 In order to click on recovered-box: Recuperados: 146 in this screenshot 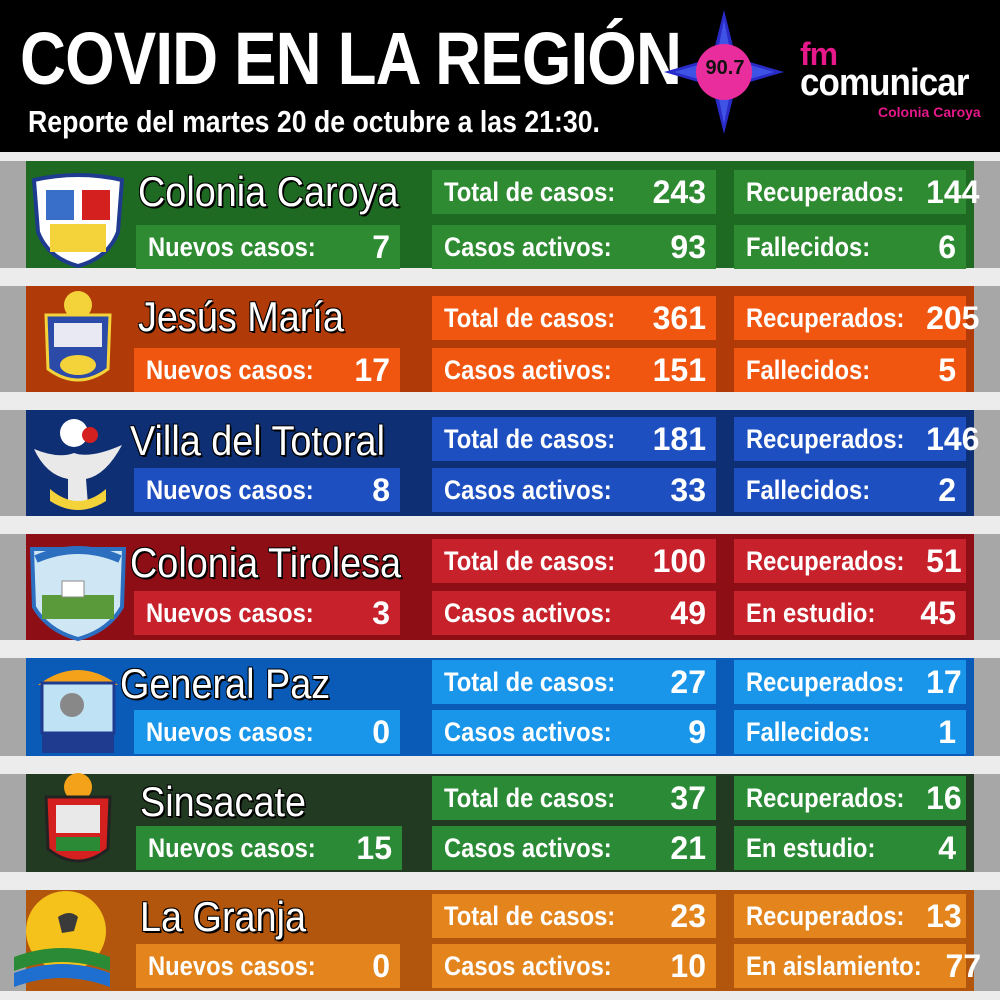, I will do `click(856, 439)`.